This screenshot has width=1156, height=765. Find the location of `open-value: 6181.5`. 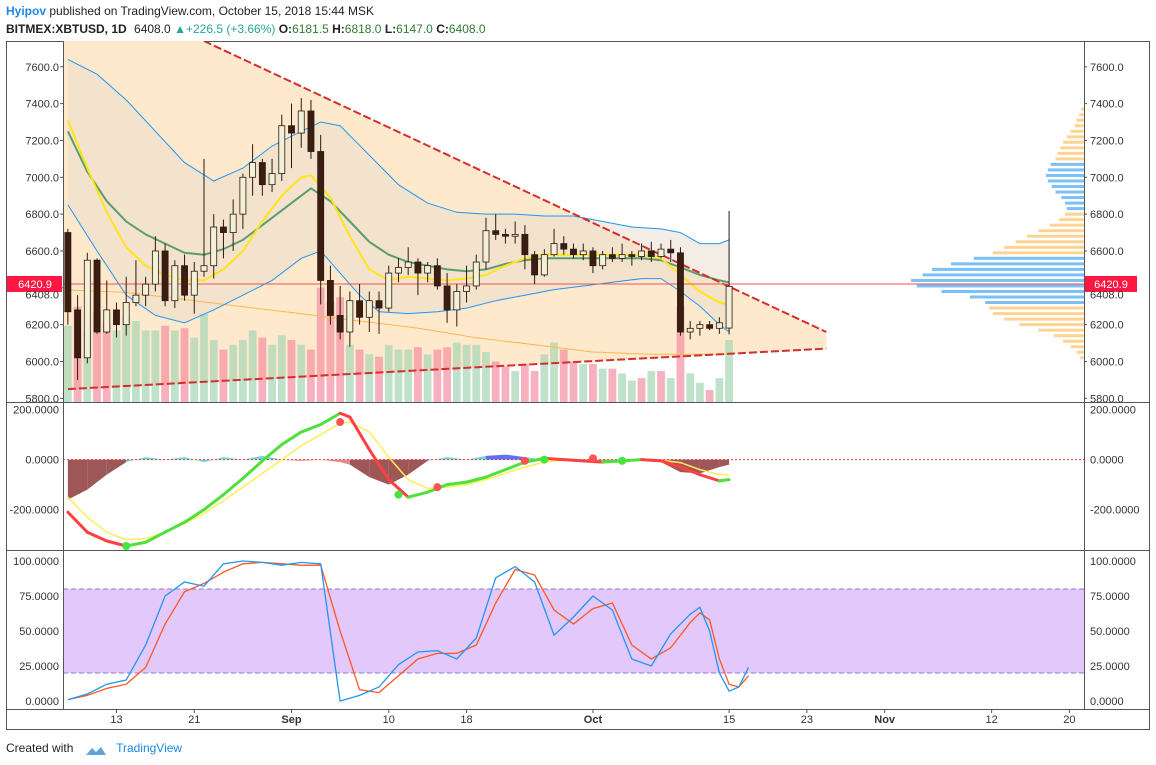

open-value: 6181.5 is located at coordinates (310, 29).